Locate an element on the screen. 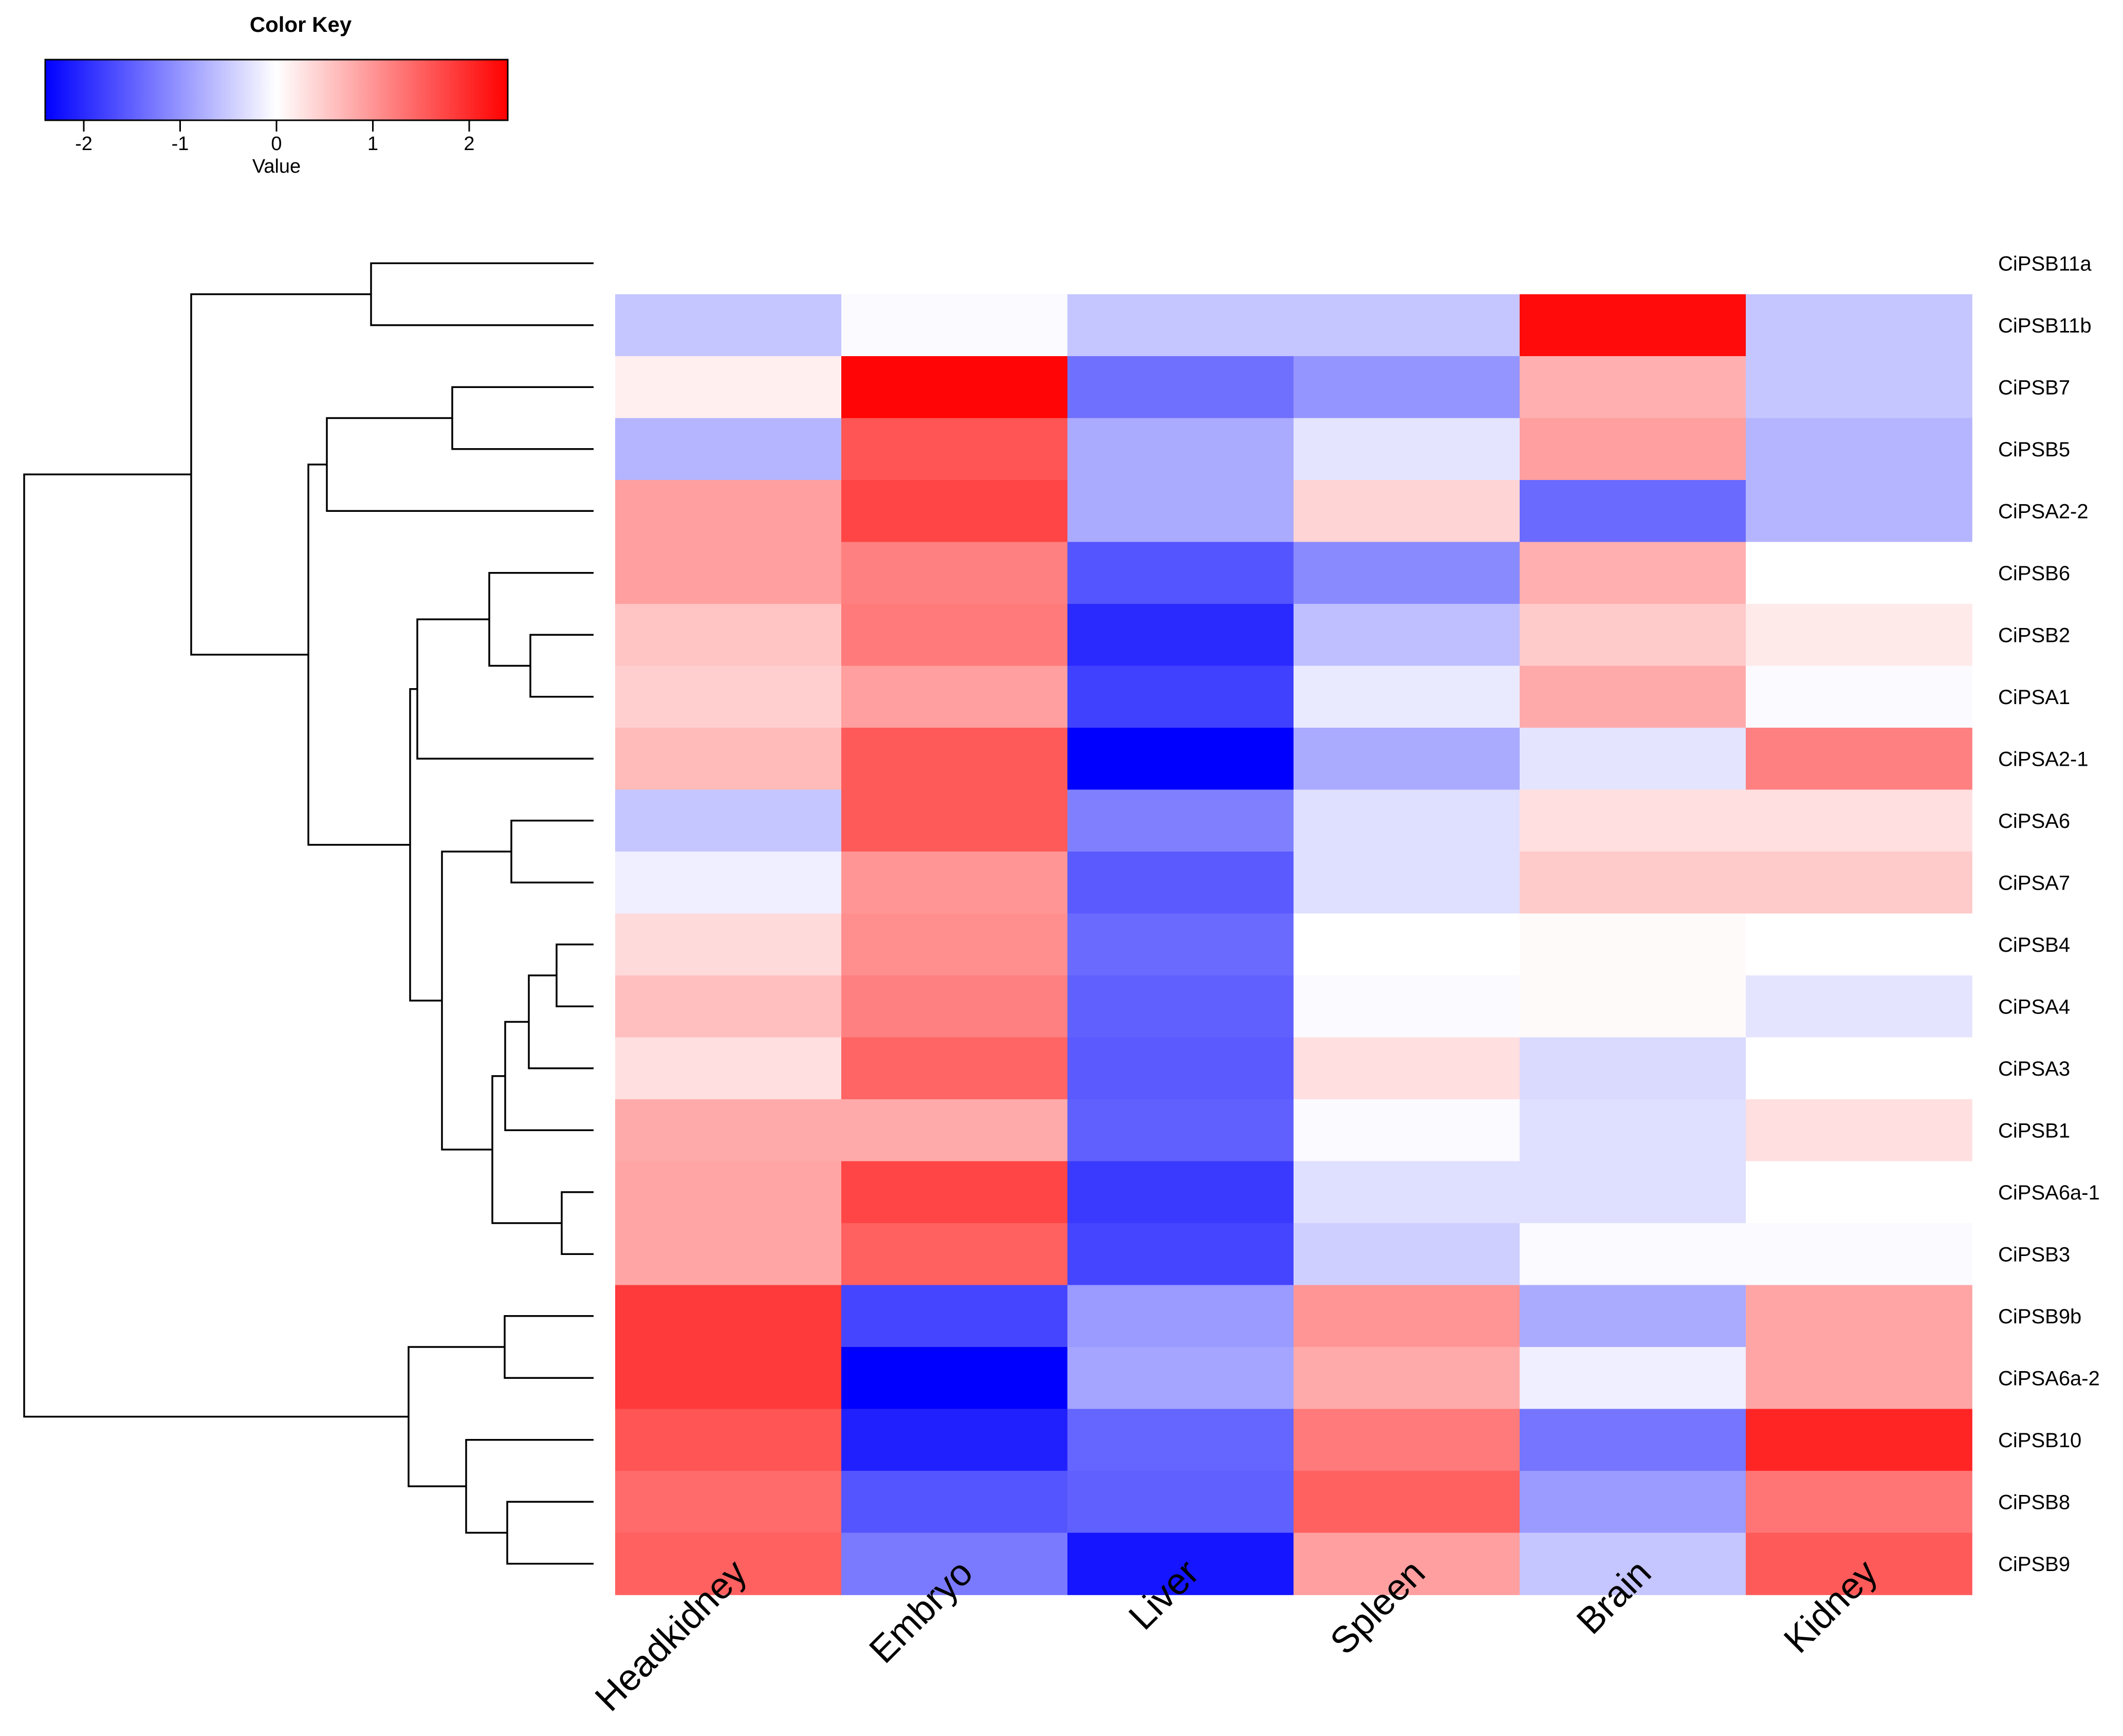 This screenshot has height=1736, width=2123. row-label: CiPSB3 is located at coordinates (2034, 1254).